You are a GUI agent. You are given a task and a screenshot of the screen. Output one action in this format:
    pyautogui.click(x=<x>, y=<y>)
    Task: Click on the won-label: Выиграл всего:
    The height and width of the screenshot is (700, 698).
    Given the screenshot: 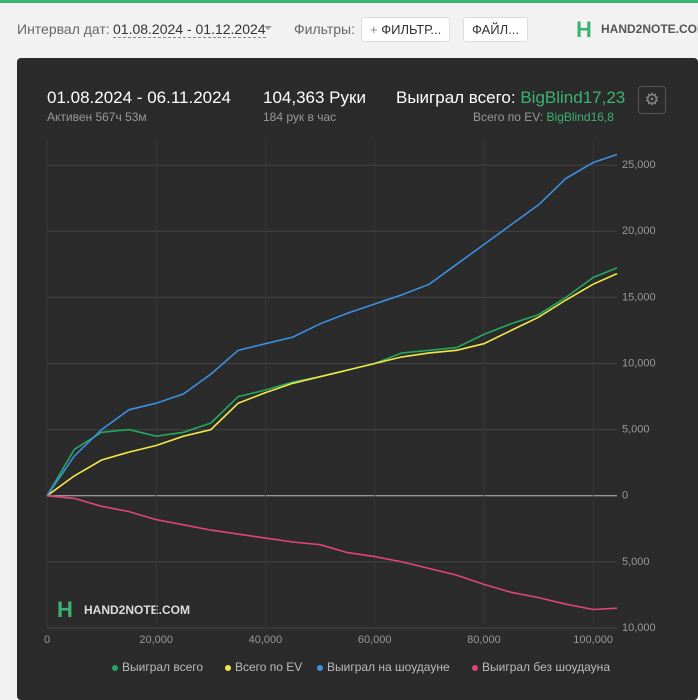 What is the action you would take?
    pyautogui.click(x=456, y=97)
    